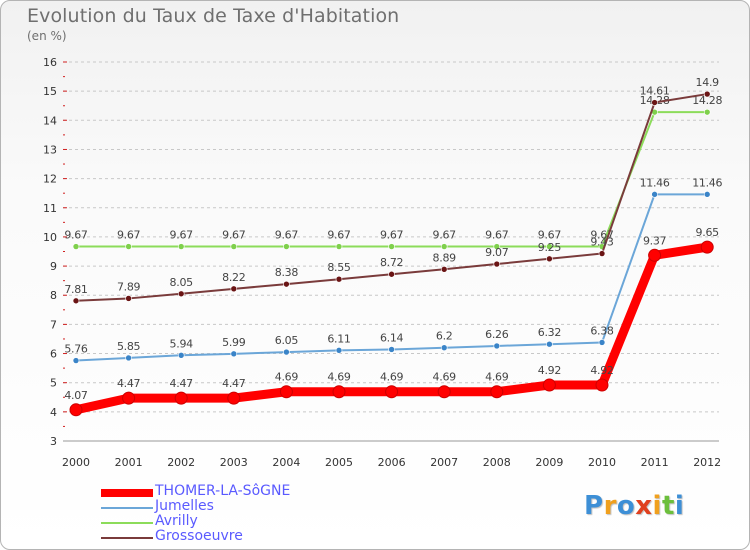  What do you see at coordinates (444, 269) in the screenshot?
I see `data-point-grossoeuvre-2007` at bounding box center [444, 269].